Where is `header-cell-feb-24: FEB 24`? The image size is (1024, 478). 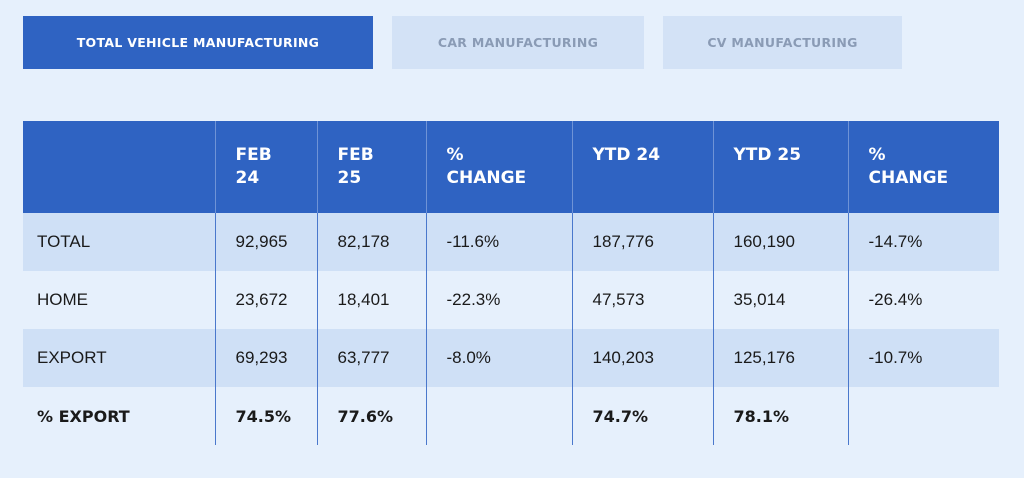
header-cell-feb-24: FEB 24 is located at coordinates (265, 167).